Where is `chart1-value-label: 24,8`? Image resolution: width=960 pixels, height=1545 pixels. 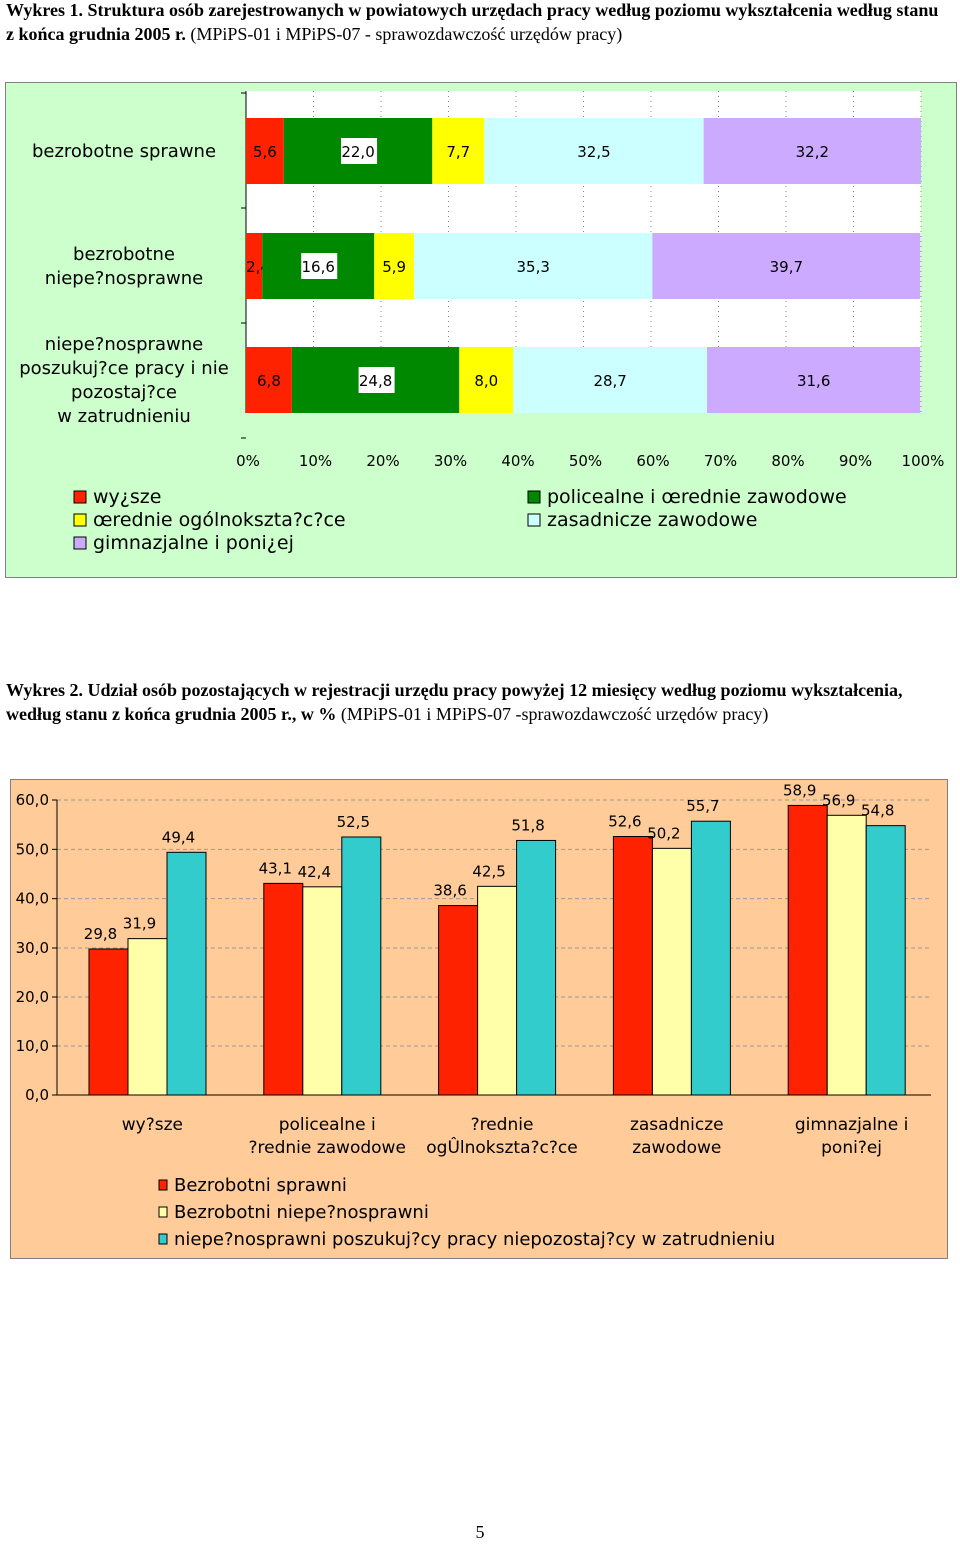 chart1-value-label: 24,8 is located at coordinates (375, 381).